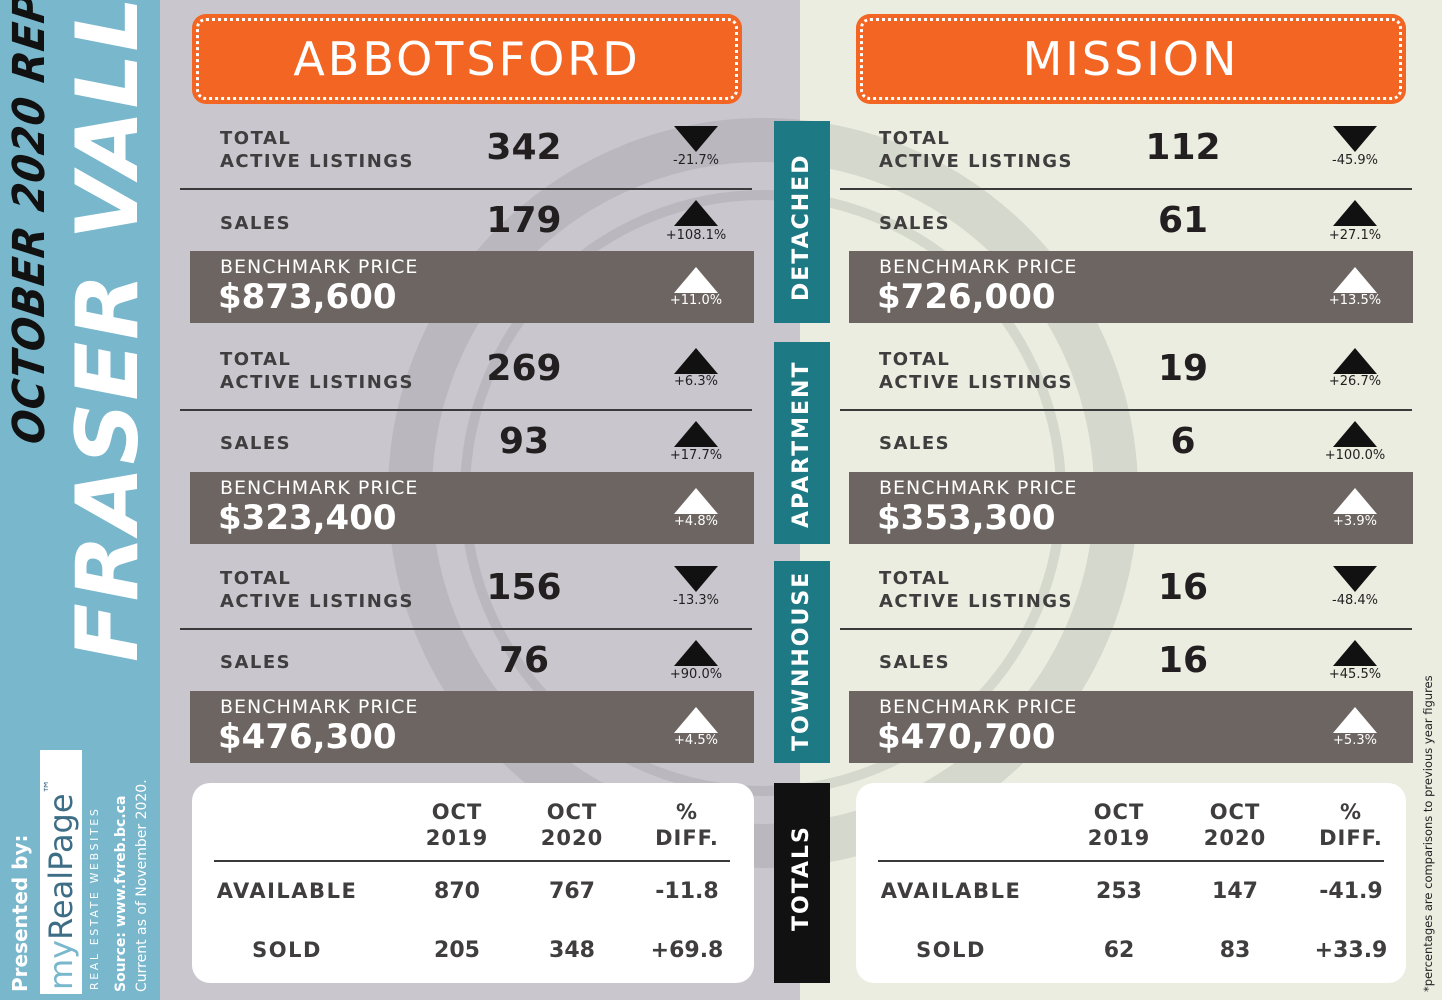 The width and height of the screenshot is (1442, 1000). What do you see at coordinates (1183, 147) in the screenshot?
I see `mission-detached-listings: 112` at bounding box center [1183, 147].